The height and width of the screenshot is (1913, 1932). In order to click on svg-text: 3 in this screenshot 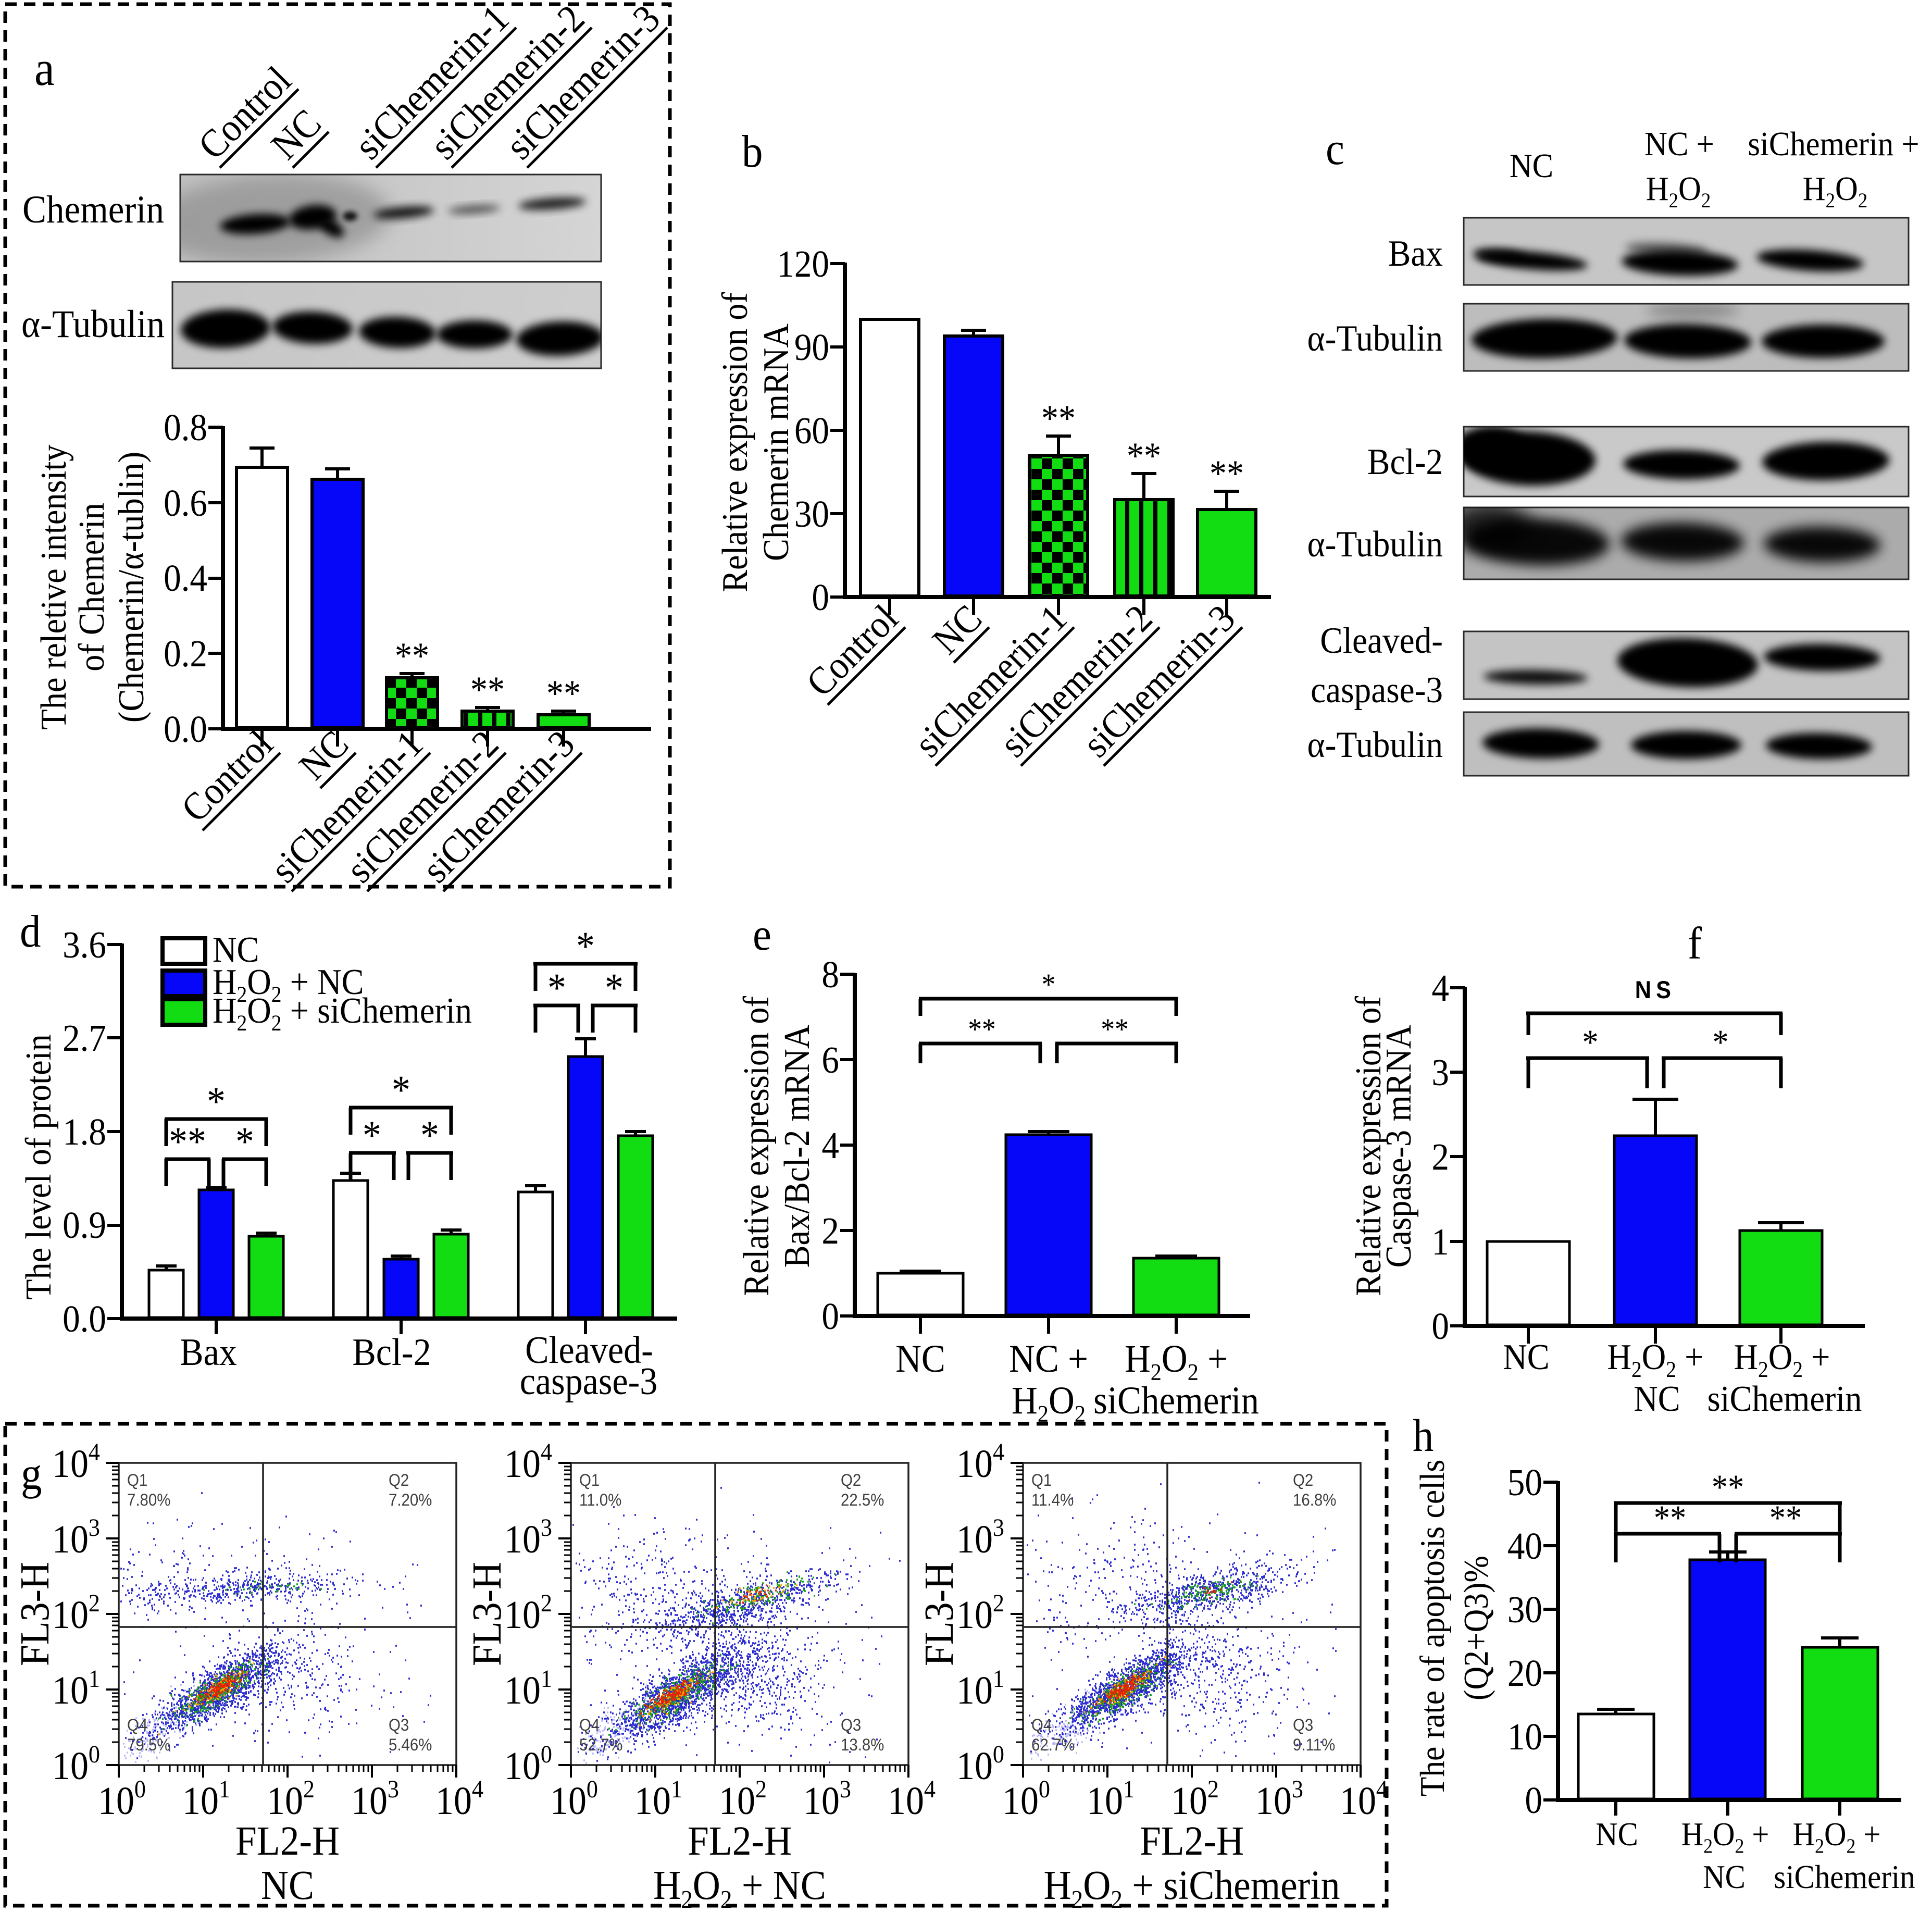, I will do `click(1440, 1072)`.